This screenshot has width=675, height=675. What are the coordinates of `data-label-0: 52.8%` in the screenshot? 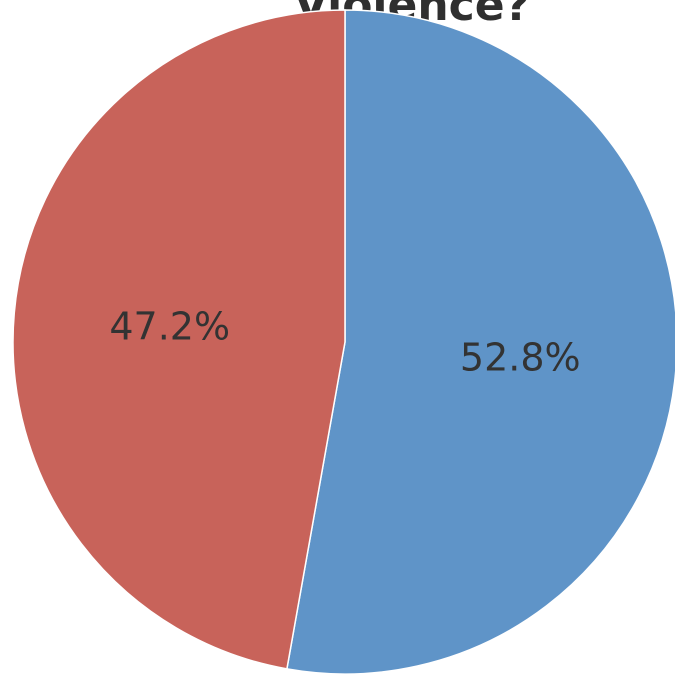 It's located at (520, 357).